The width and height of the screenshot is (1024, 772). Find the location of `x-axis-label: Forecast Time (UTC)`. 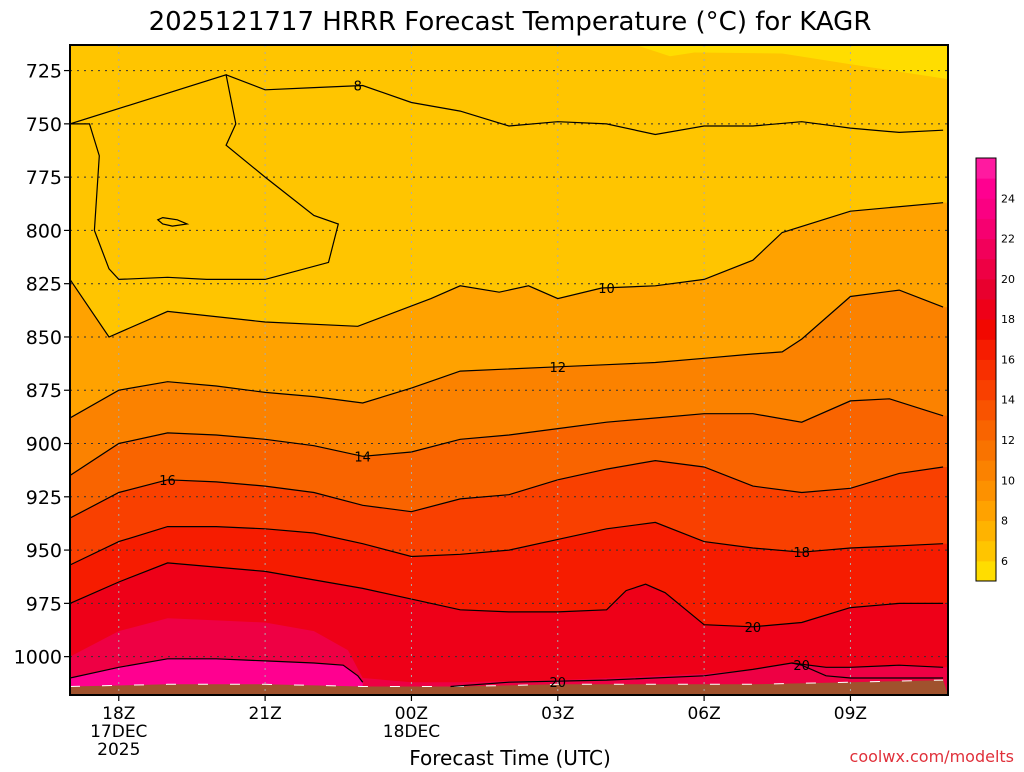

x-axis-label: Forecast Time (UTC) is located at coordinates (510, 757).